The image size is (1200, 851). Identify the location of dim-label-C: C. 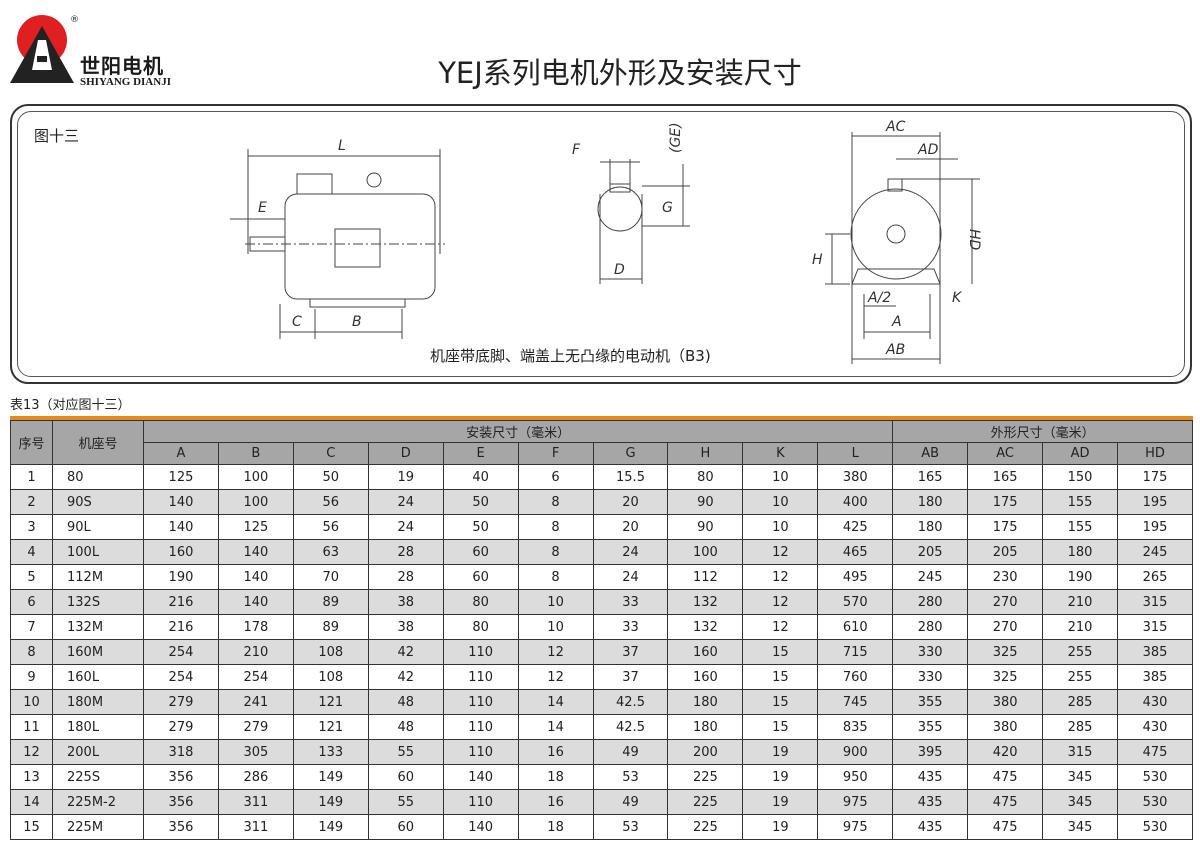
(297, 322).